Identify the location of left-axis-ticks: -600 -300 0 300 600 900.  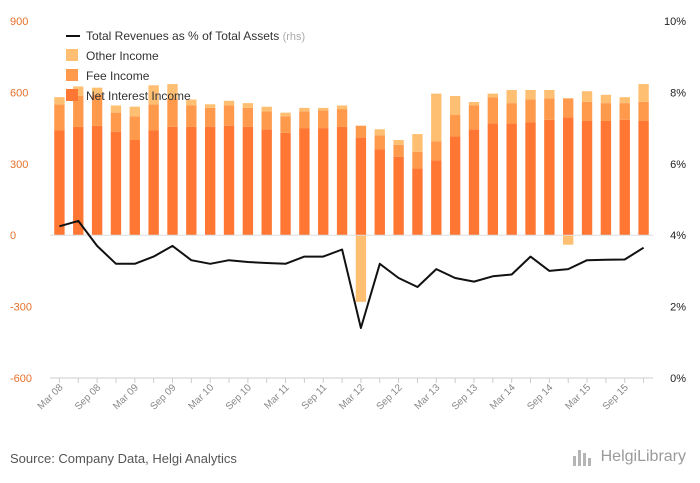
(21, 200).